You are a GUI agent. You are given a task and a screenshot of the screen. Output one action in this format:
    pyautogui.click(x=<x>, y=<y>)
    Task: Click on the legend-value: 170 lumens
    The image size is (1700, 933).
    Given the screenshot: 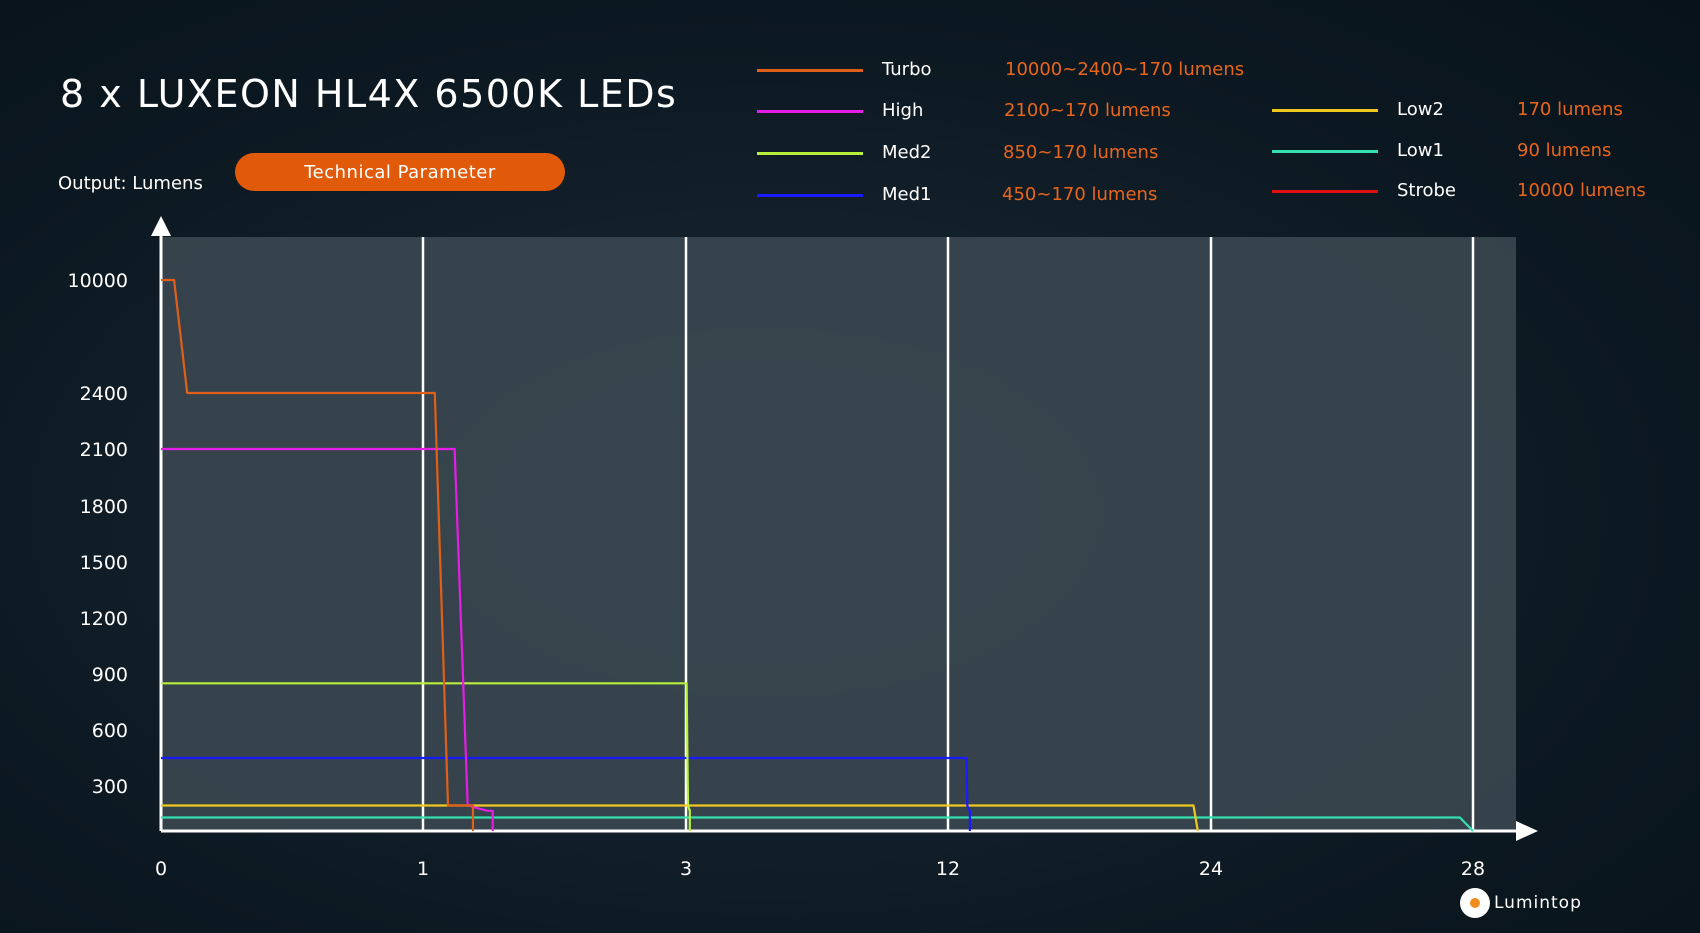 What is the action you would take?
    pyautogui.click(x=1570, y=109)
    